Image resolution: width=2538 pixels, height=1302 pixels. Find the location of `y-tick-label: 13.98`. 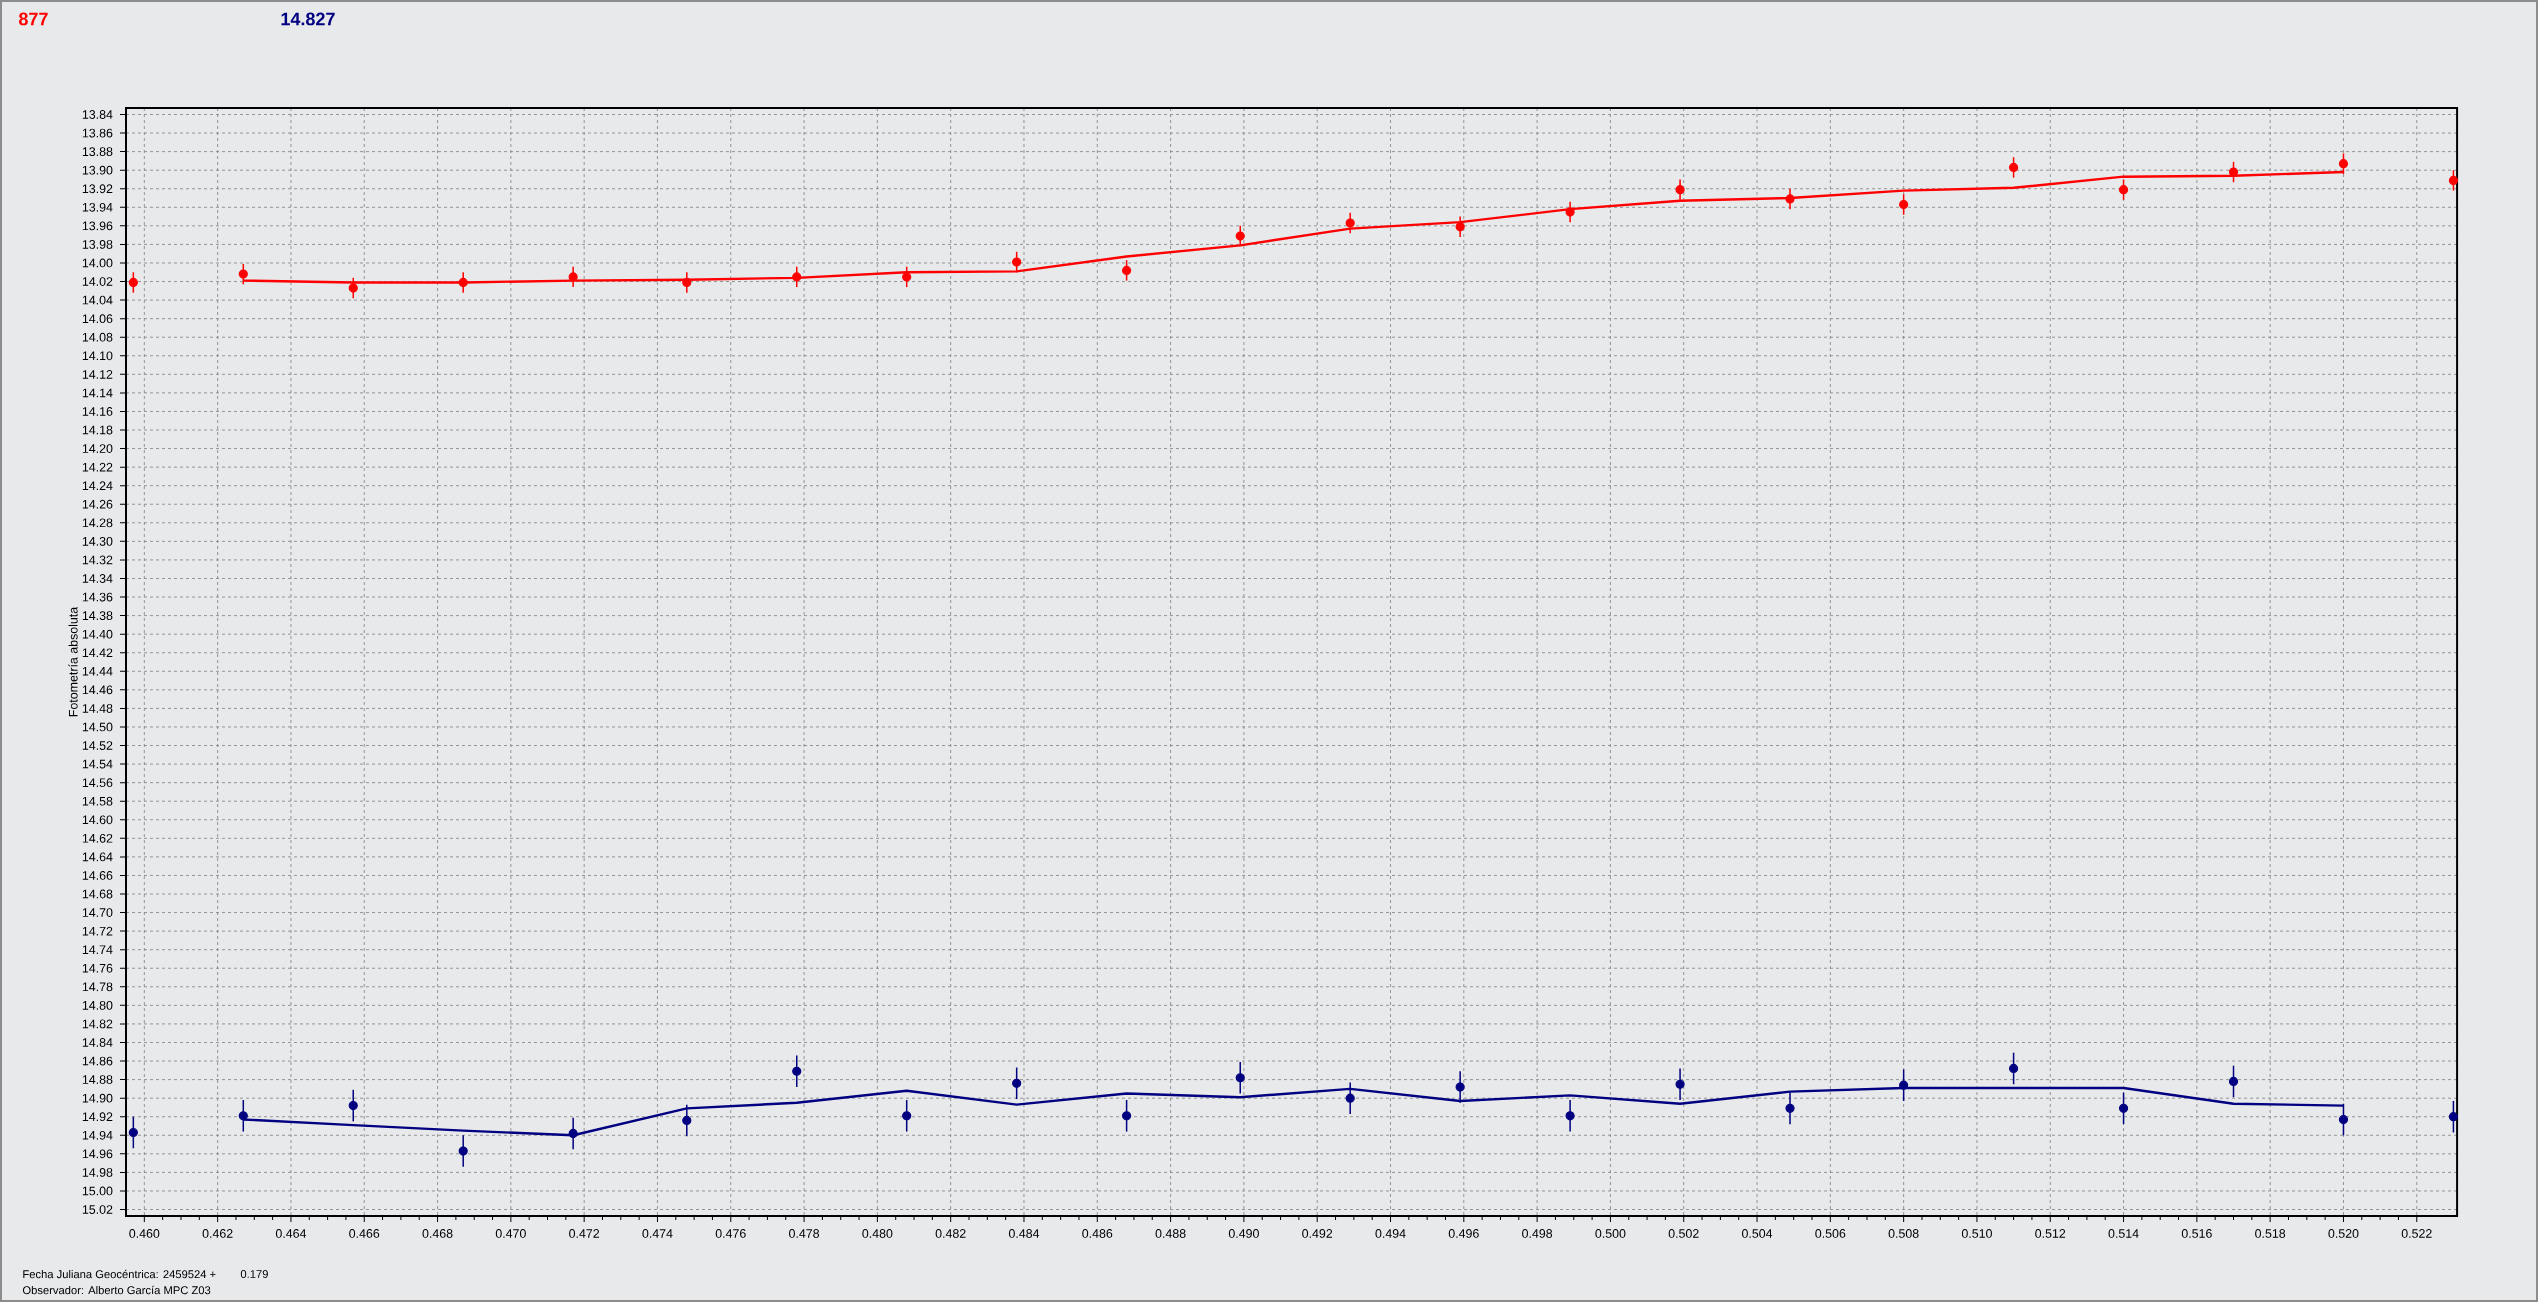

y-tick-label: 13.98 is located at coordinates (97, 244).